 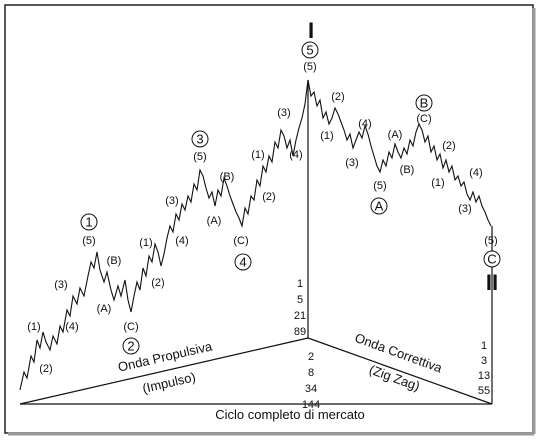 I want to click on major-label-b-circle, so click(x=424, y=103).